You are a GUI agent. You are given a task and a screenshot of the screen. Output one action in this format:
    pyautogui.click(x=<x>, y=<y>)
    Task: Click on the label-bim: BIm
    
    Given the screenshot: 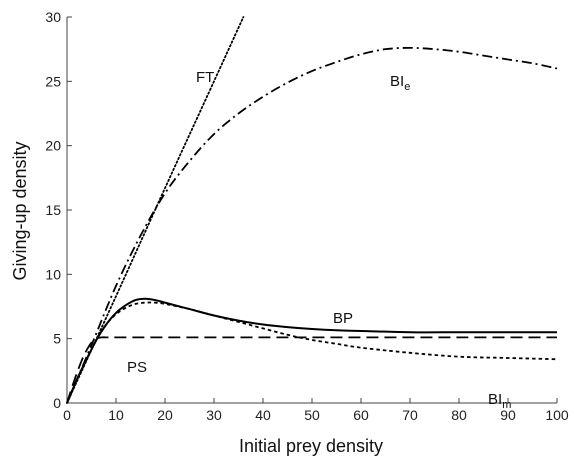 What is the action you would take?
    pyautogui.click(x=499, y=401)
    